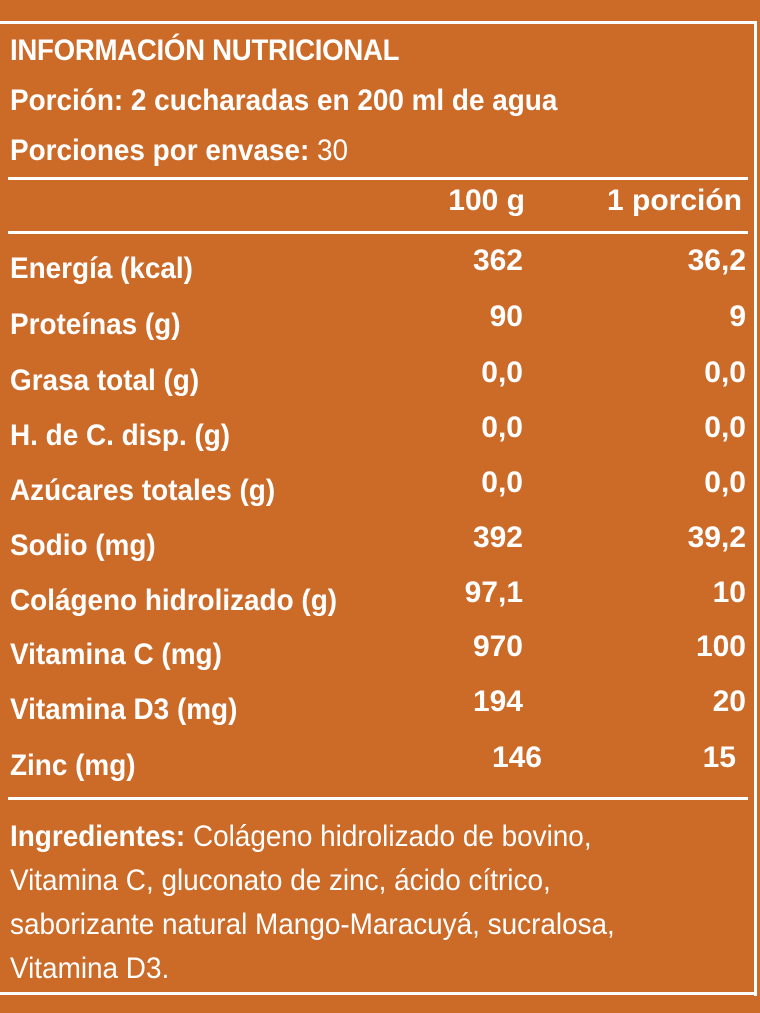 The image size is (760, 1013). What do you see at coordinates (497, 260) in the screenshot?
I see `value-per-100g: 362` at bounding box center [497, 260].